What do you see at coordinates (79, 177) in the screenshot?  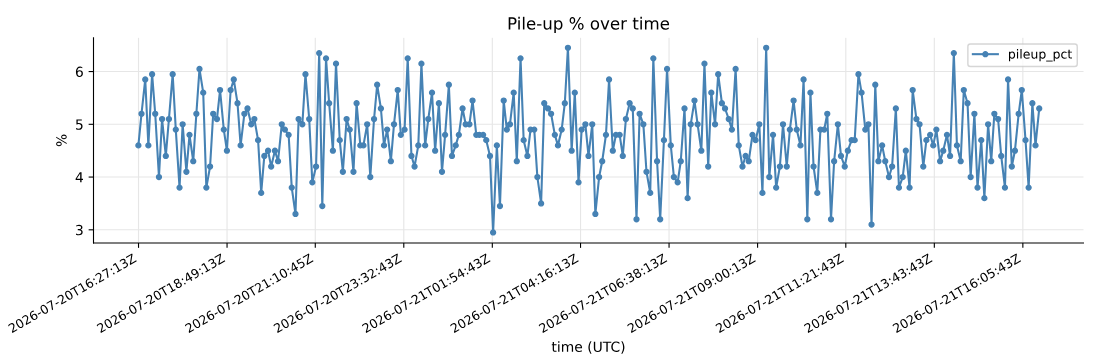 I see `y-tick-label: 4` at bounding box center [79, 177].